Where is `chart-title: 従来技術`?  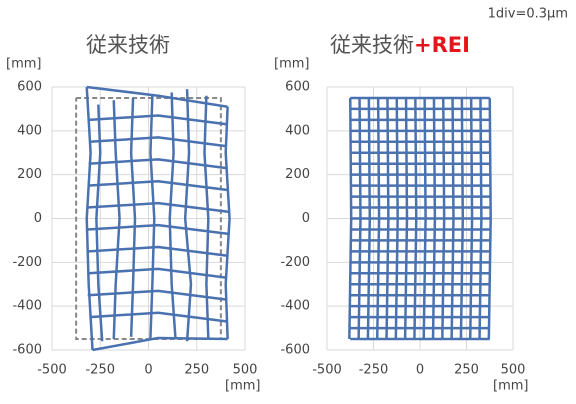
chart-title: 従来技術 is located at coordinates (128, 45).